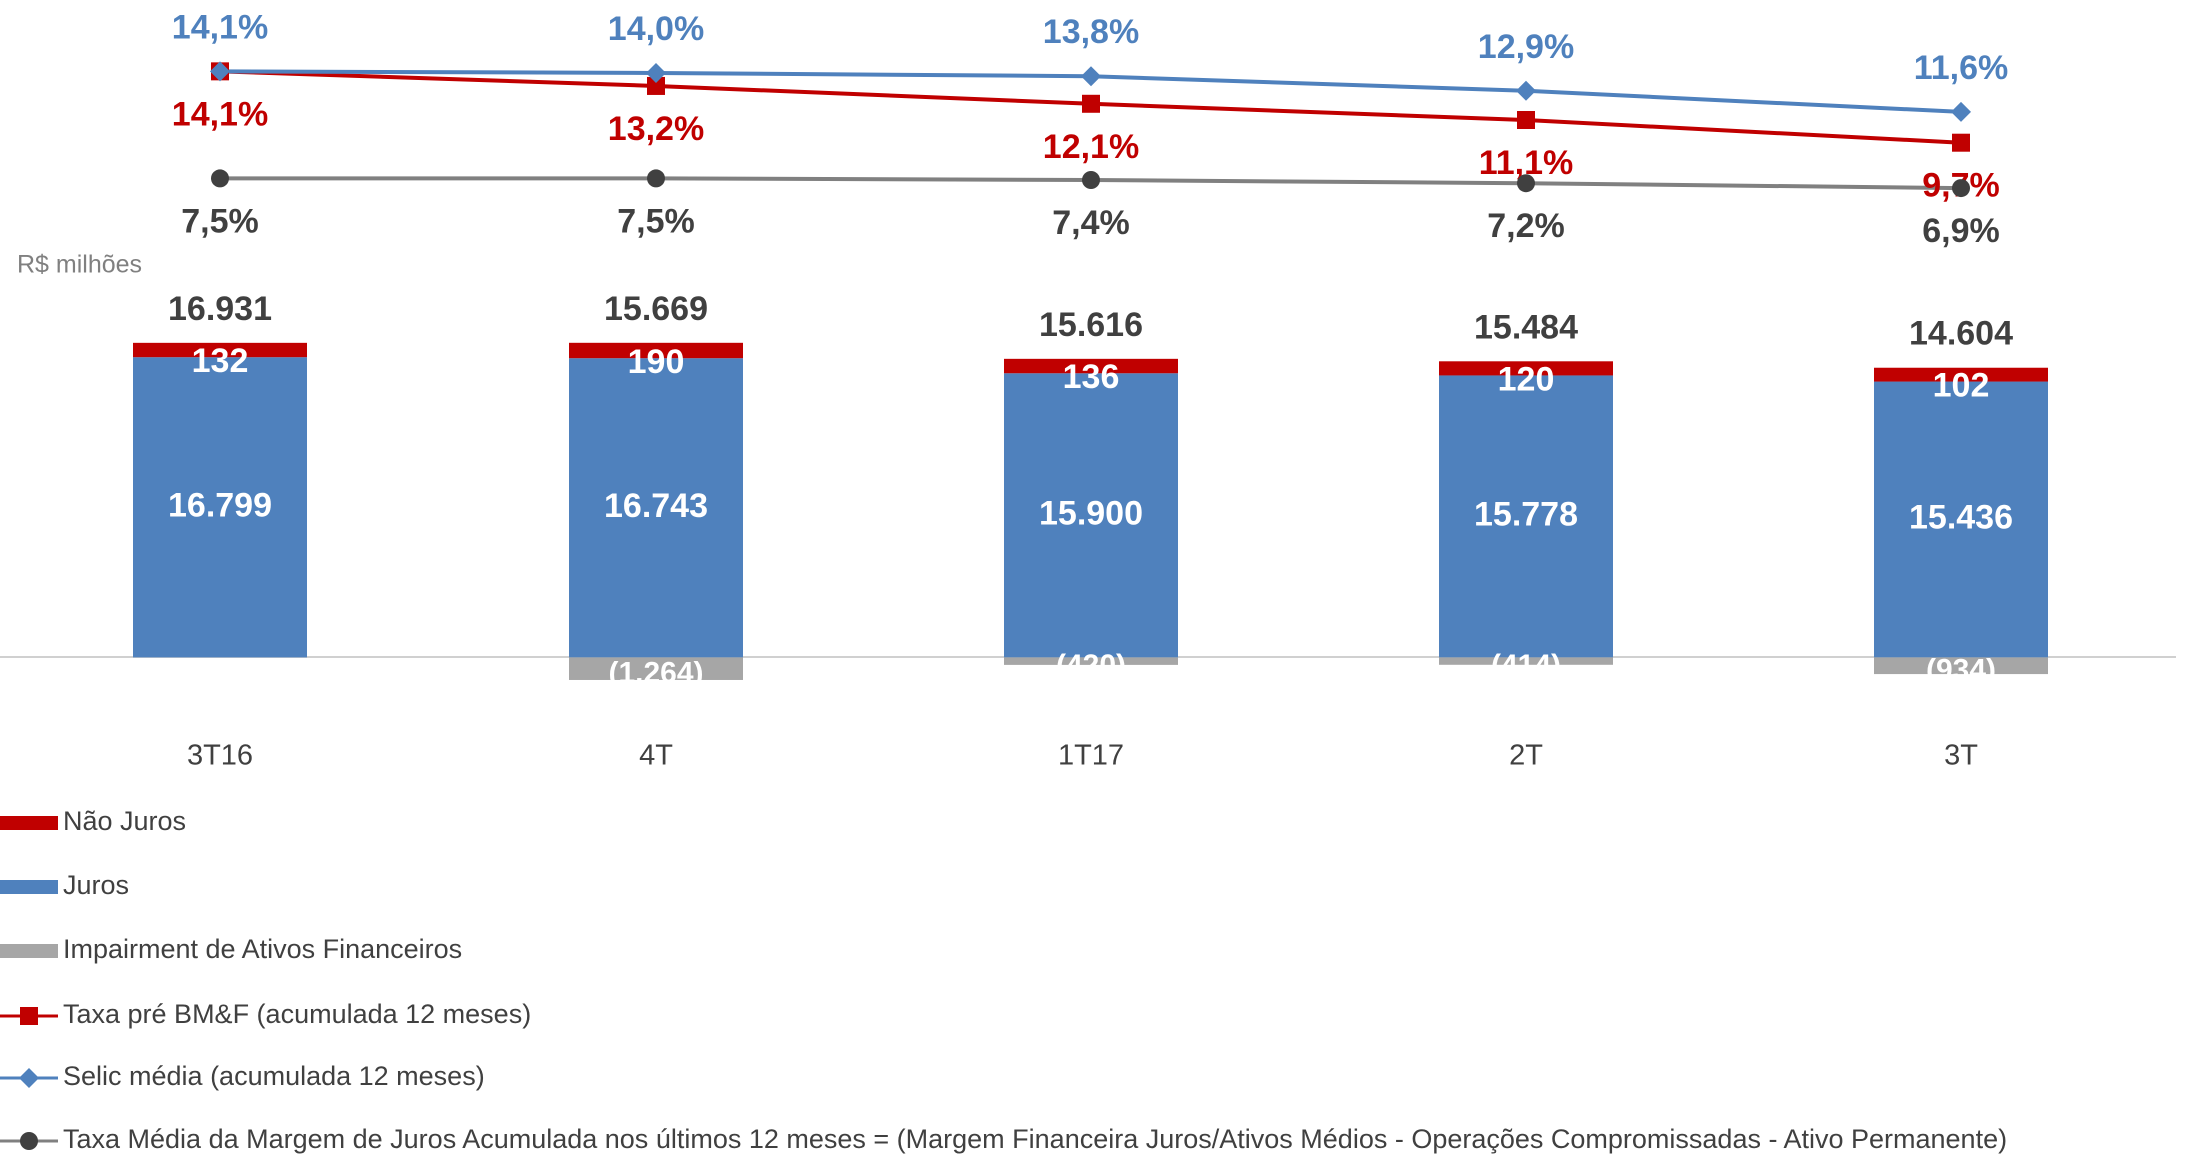  Describe the element at coordinates (1526, 47) in the screenshot. I see `data-label: 12,9%` at that location.